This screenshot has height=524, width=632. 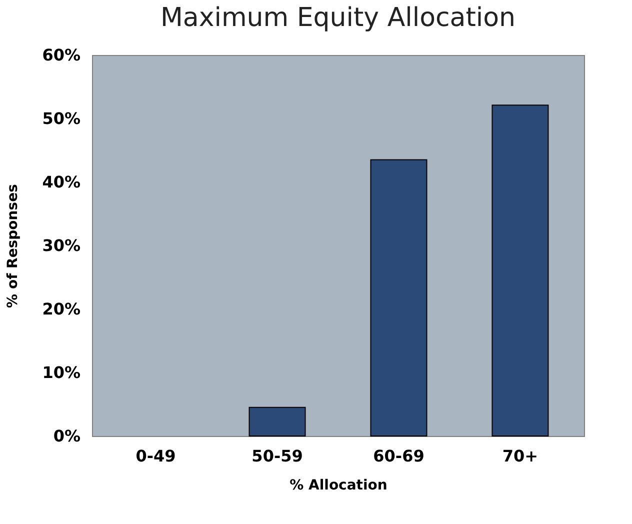 I want to click on x-tick-label: 60-69, so click(x=398, y=456).